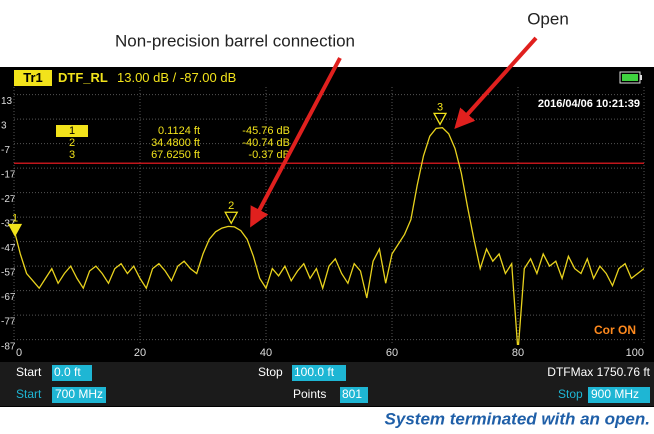  Describe the element at coordinates (8, 346) in the screenshot. I see `y-tick-label: -87` at that location.